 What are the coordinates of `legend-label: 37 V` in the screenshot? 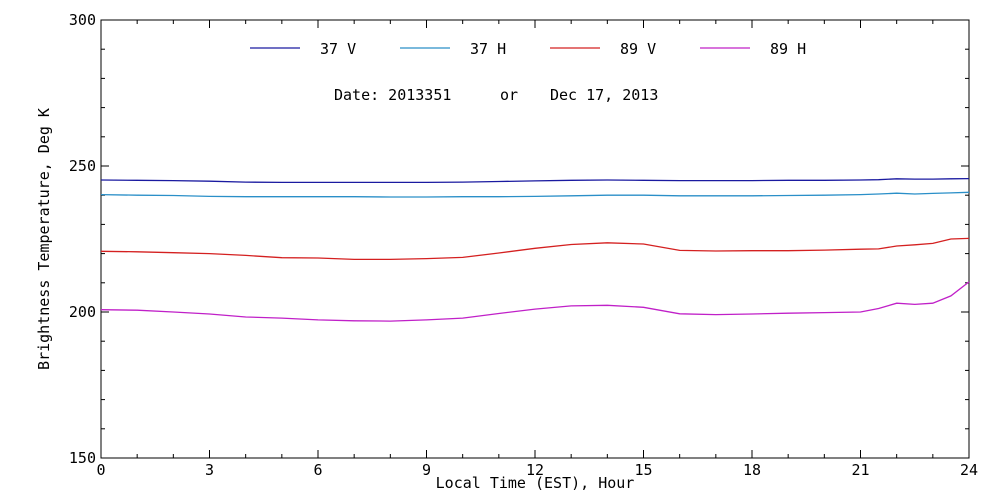 It's located at (338, 49).